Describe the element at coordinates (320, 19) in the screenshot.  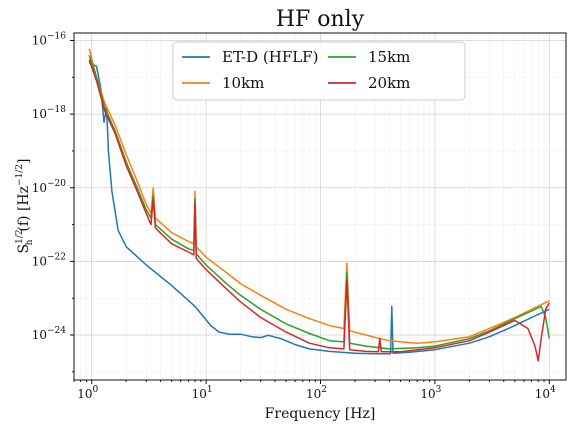
I see `chart-title: HF only` at that location.